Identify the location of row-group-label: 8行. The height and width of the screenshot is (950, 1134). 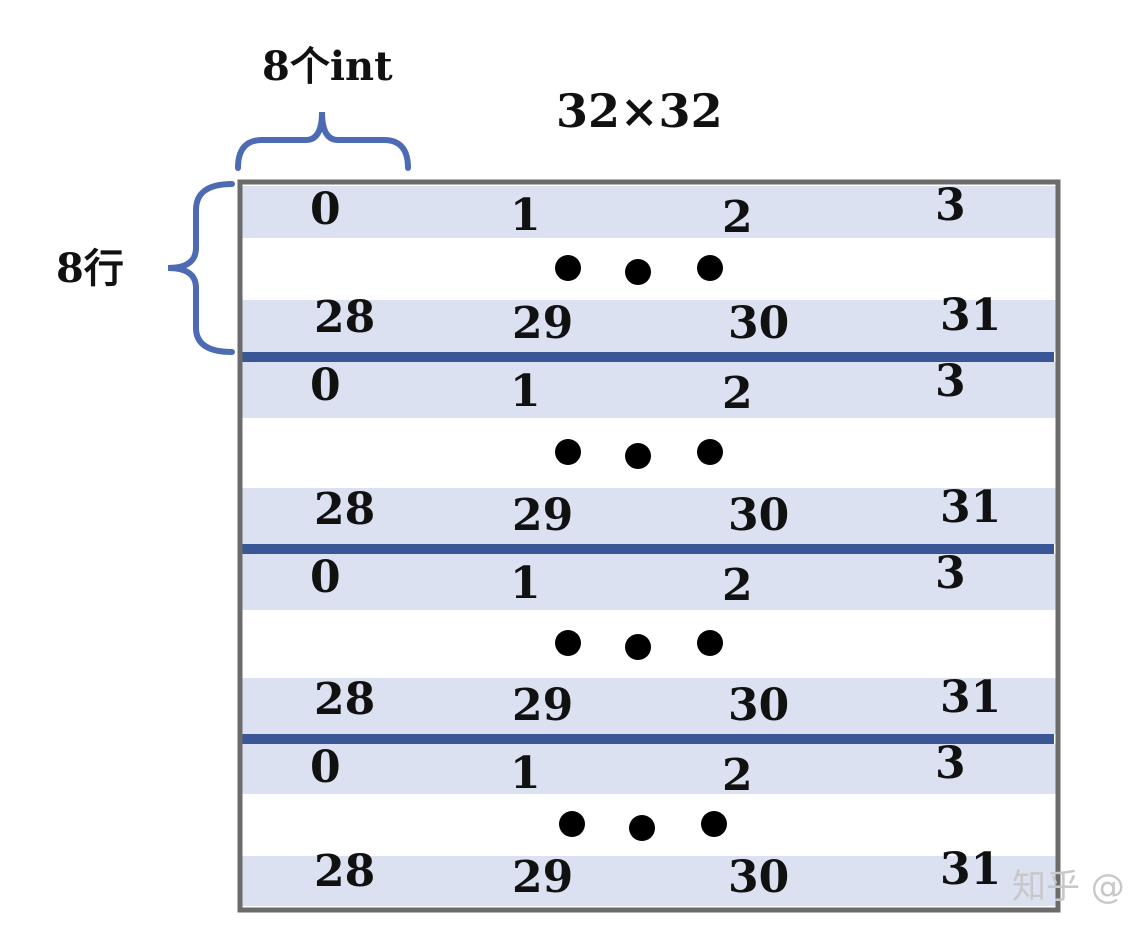
(90, 268).